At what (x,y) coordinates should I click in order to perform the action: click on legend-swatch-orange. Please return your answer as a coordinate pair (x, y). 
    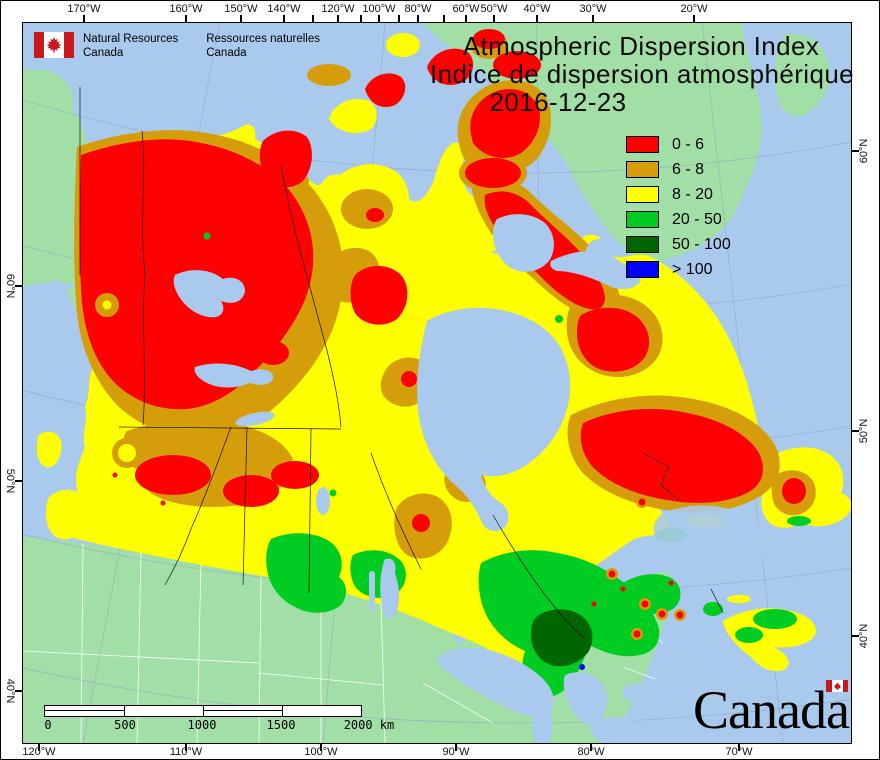
    Looking at the image, I should click on (642, 169).